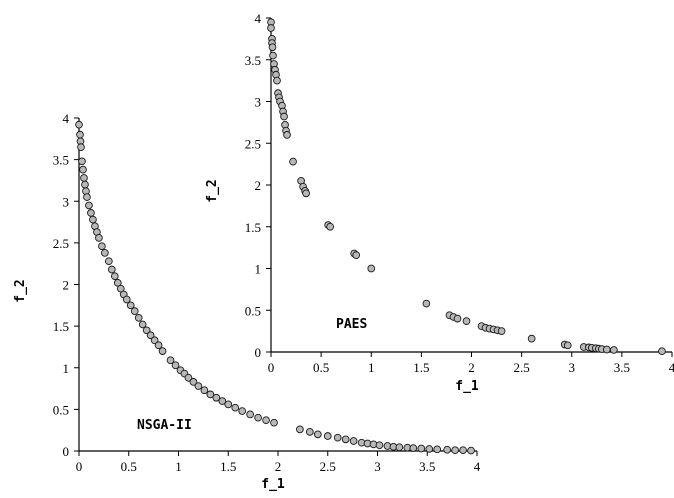 The width and height of the screenshot is (674, 498). I want to click on paes-y-tick-label: 1, so click(258, 269).